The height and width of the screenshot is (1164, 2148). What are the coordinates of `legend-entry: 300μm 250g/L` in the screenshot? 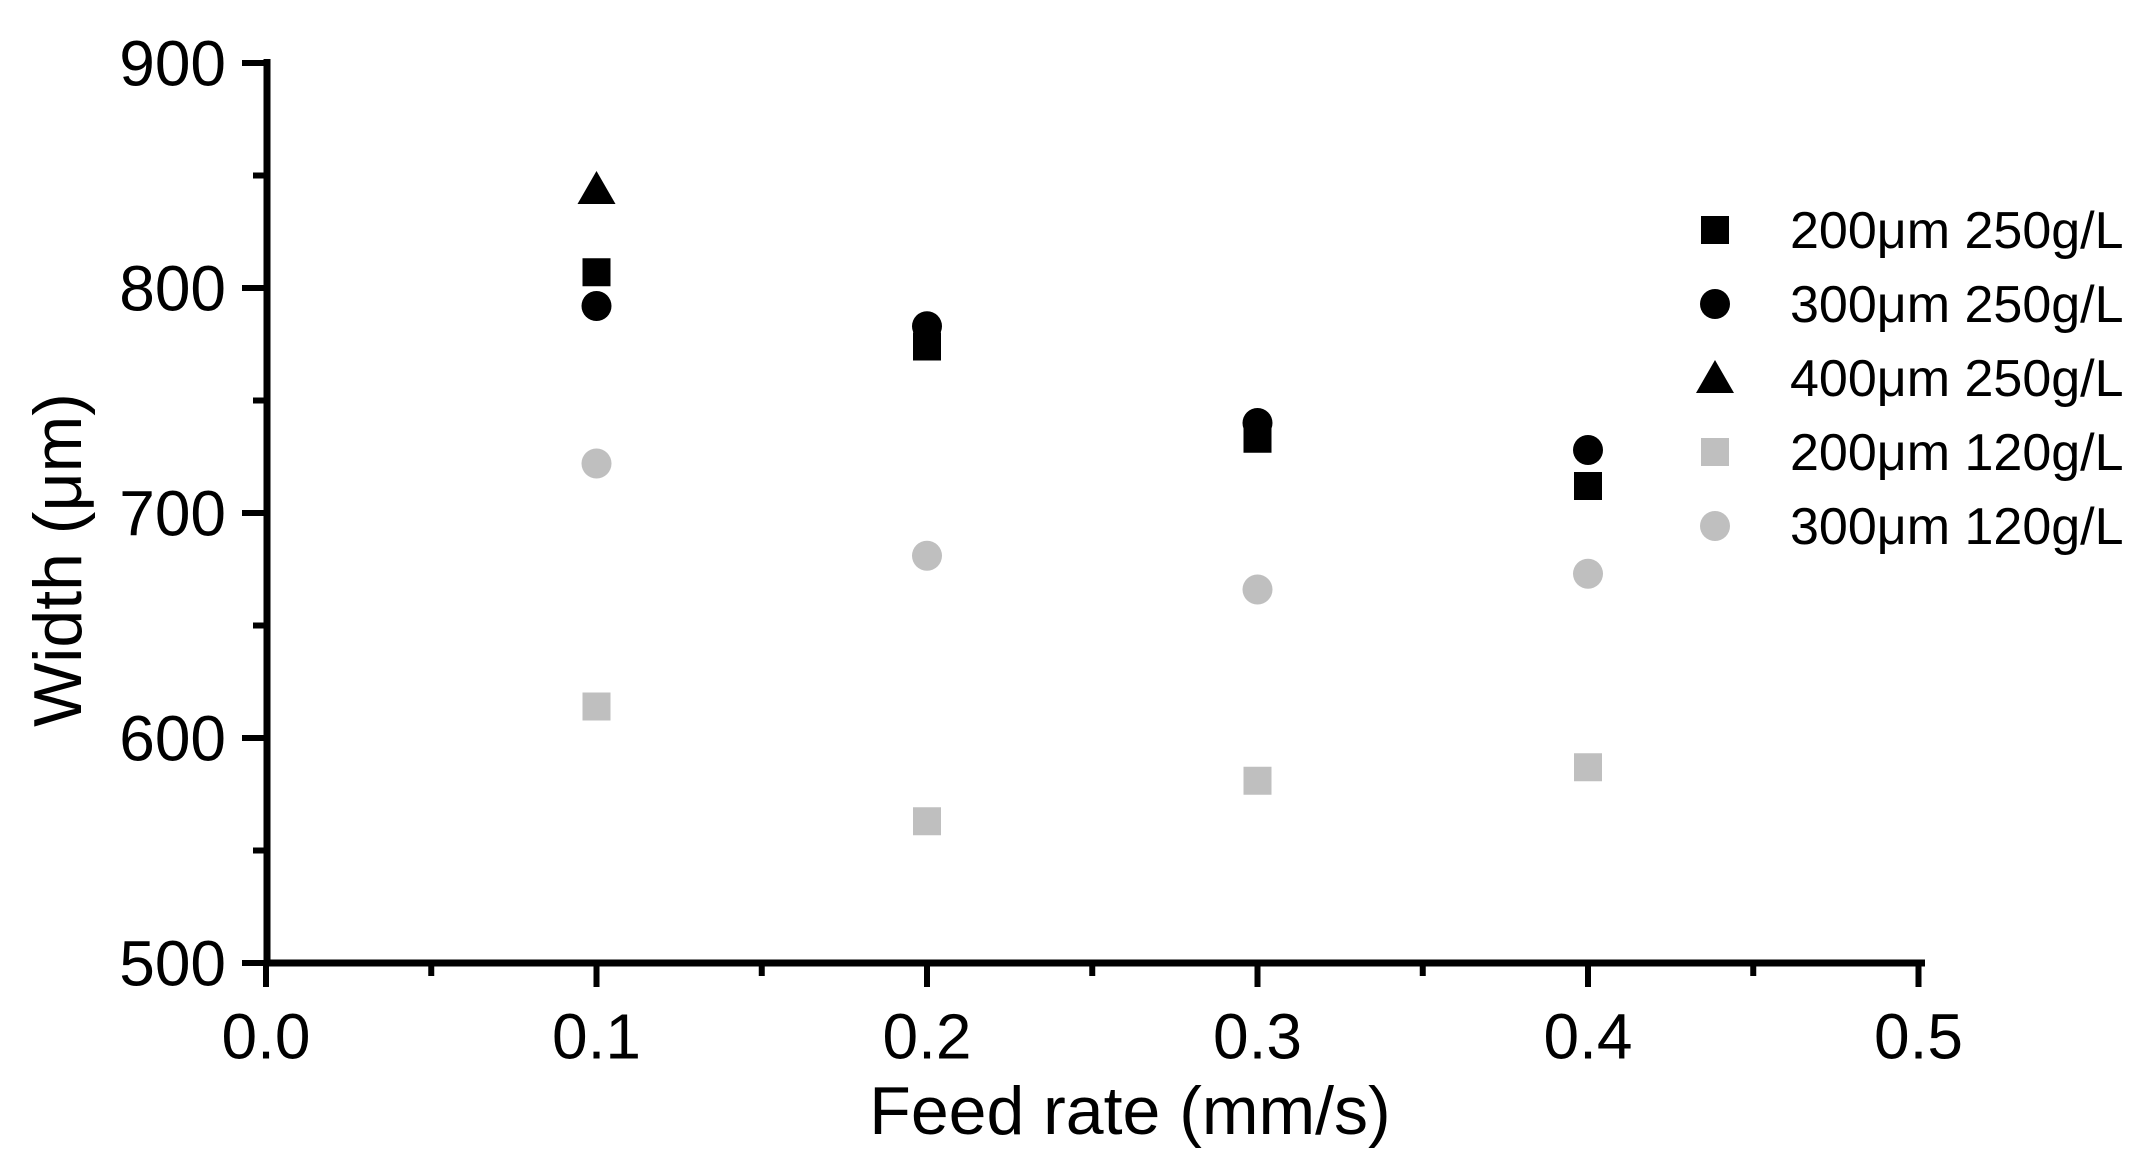 It's located at (1912, 305).